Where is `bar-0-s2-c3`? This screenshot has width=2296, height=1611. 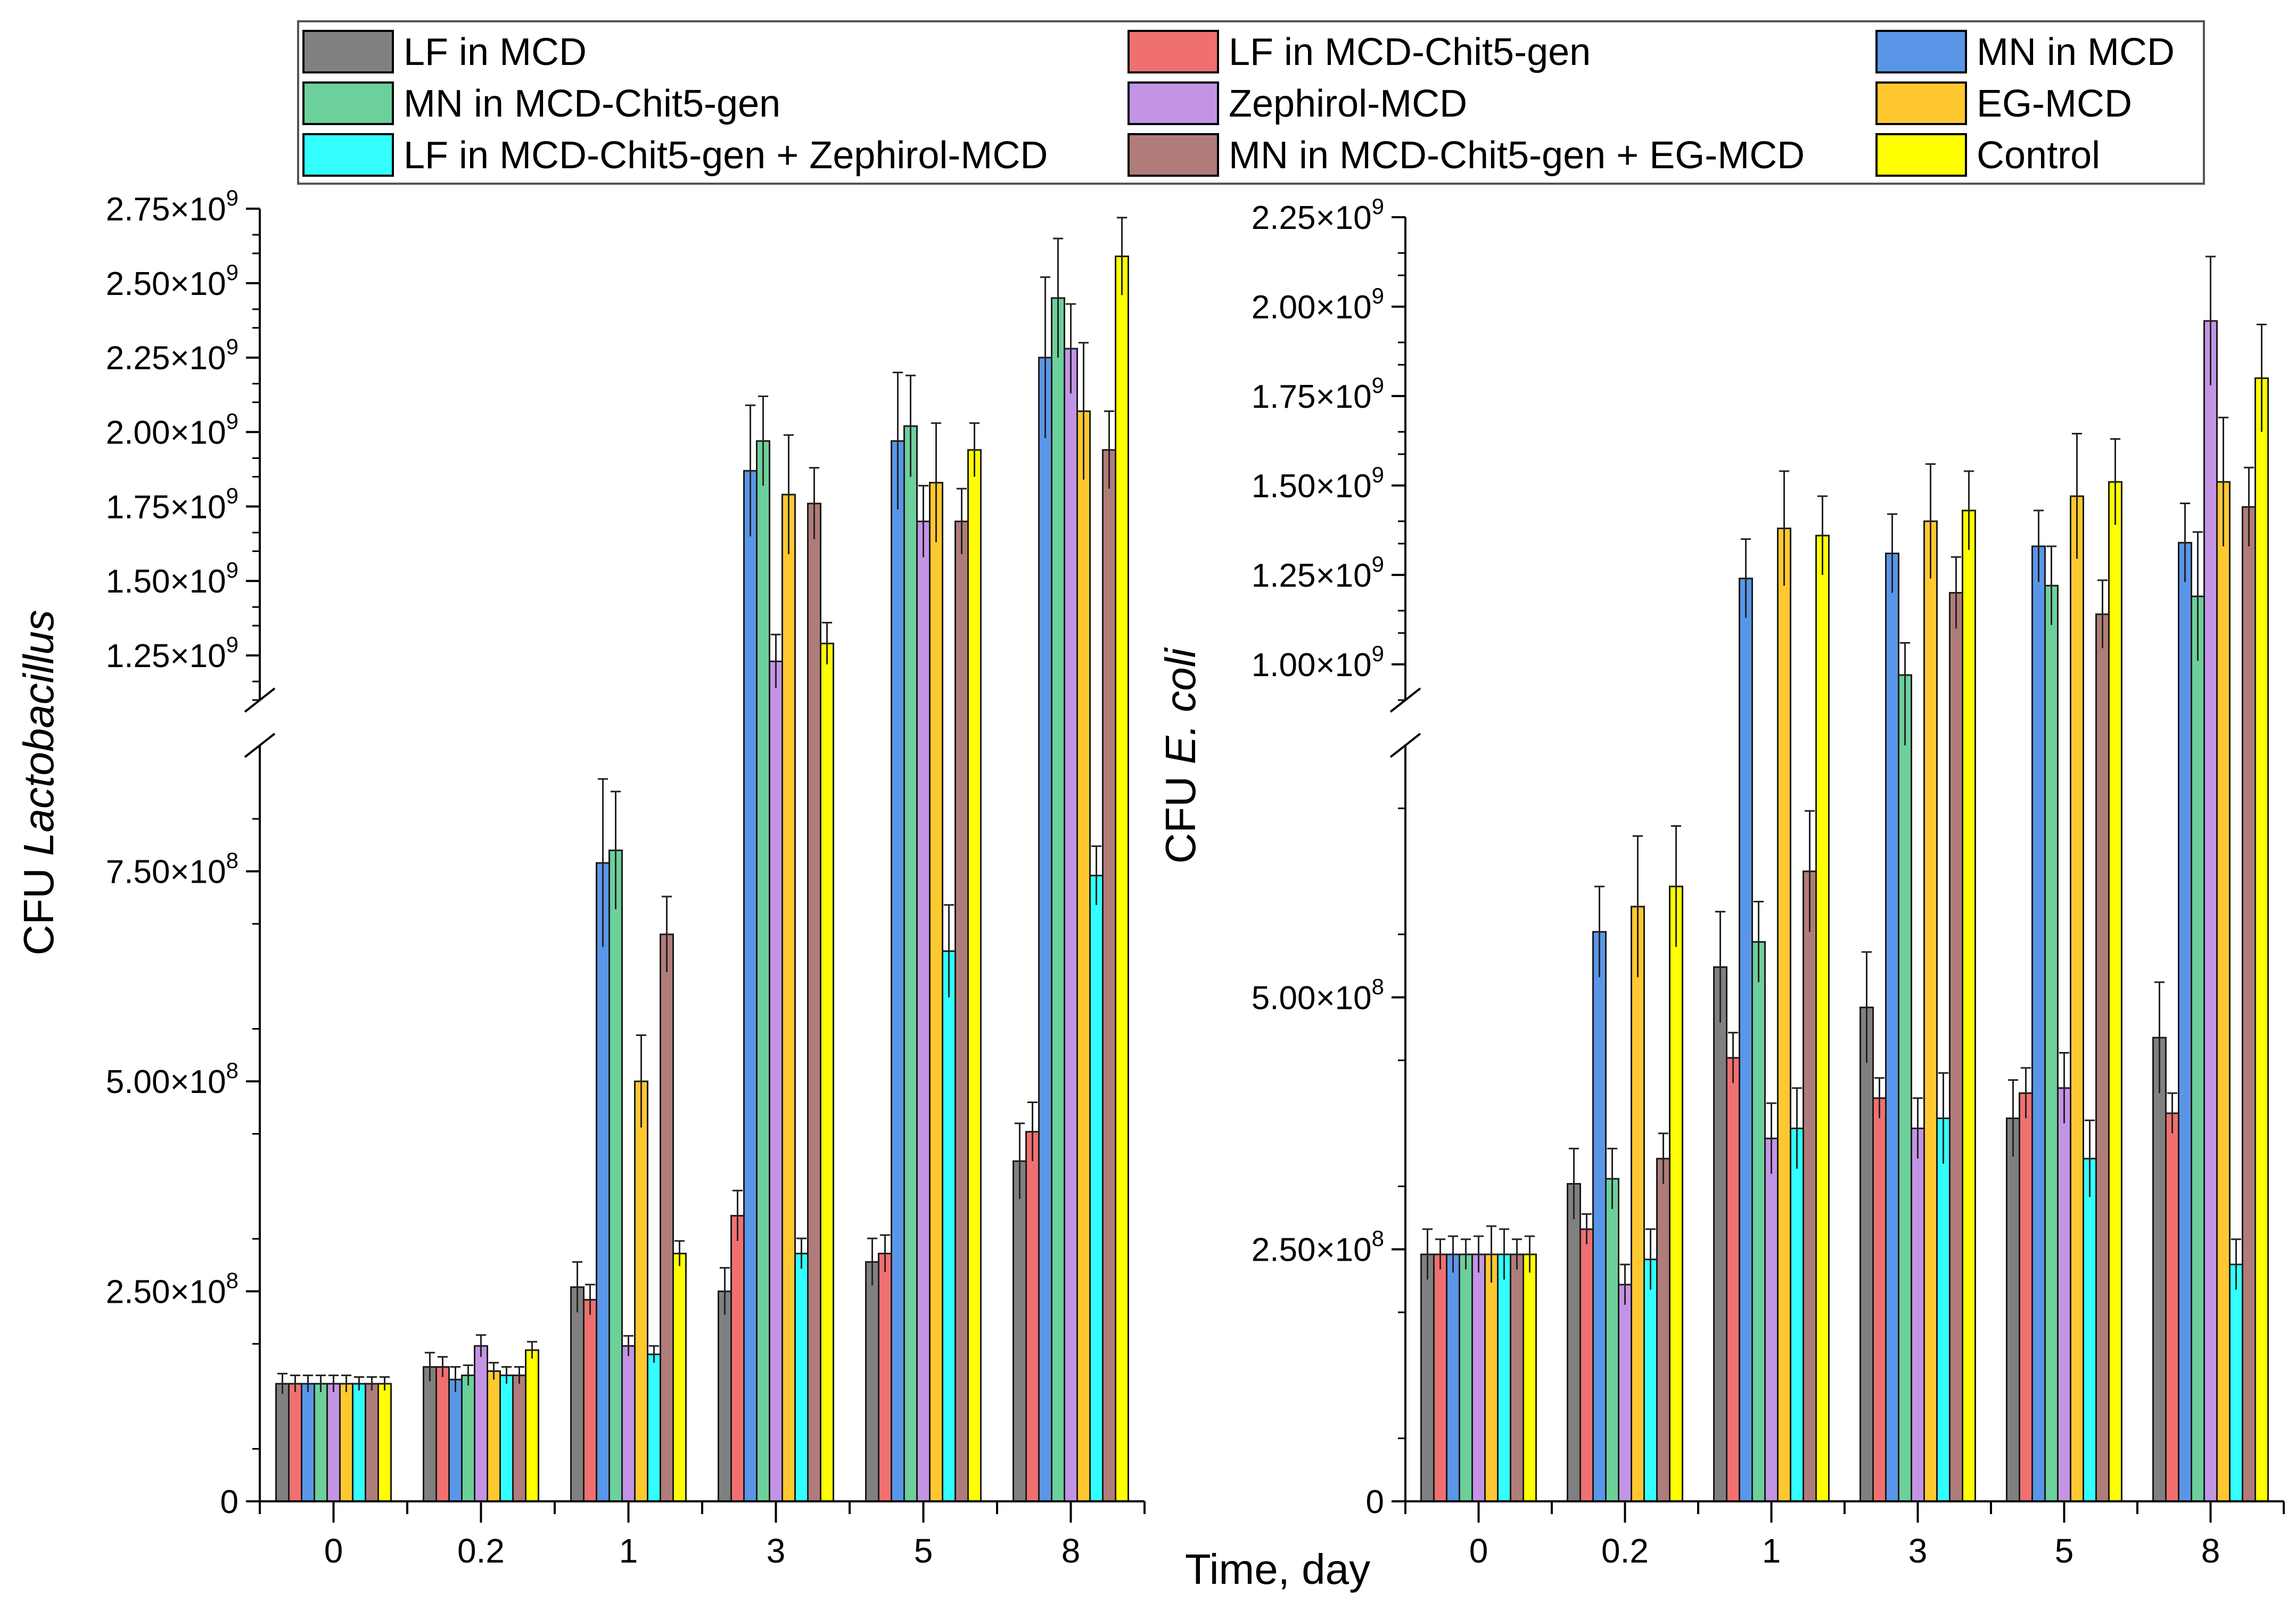 bar-0-s2-c3 is located at coordinates (750, 986).